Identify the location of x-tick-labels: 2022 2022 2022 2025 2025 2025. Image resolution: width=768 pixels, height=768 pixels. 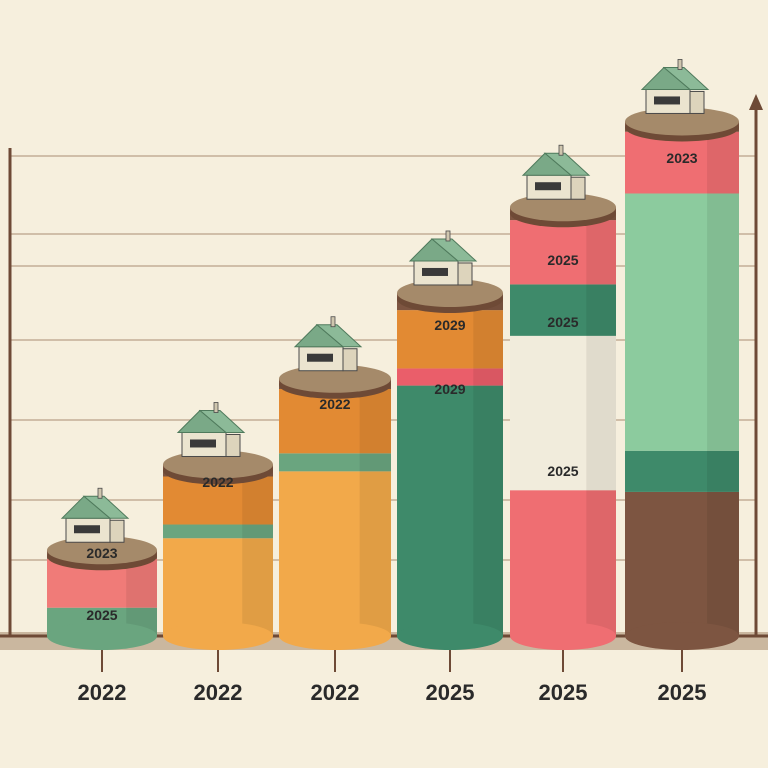
(392, 677).